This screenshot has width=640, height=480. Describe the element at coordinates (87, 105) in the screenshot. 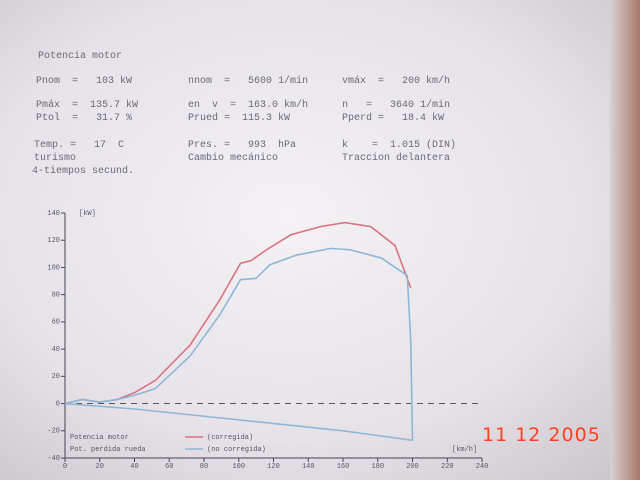

I see `spec: Pmáx = 135.7 kW` at that location.